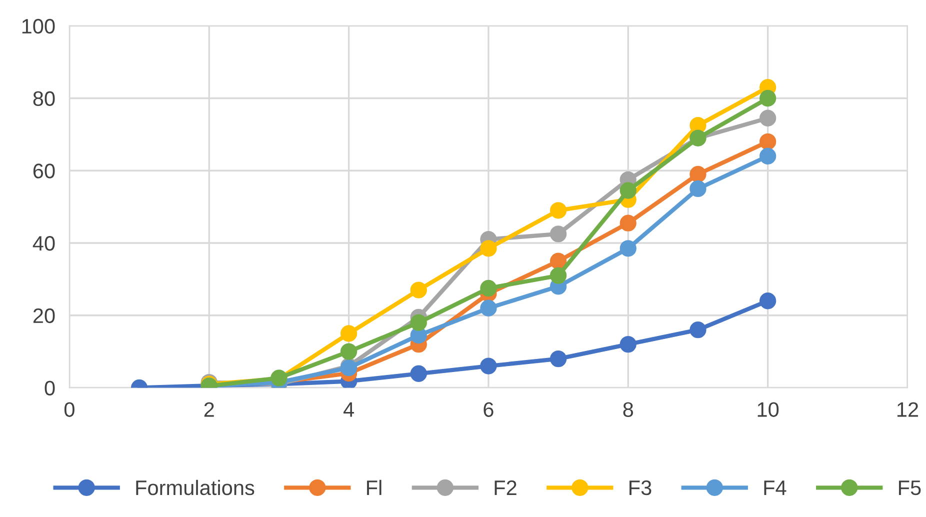 The height and width of the screenshot is (517, 926). Describe the element at coordinates (38, 26) in the screenshot. I see `y-tick-label: 100` at that location.